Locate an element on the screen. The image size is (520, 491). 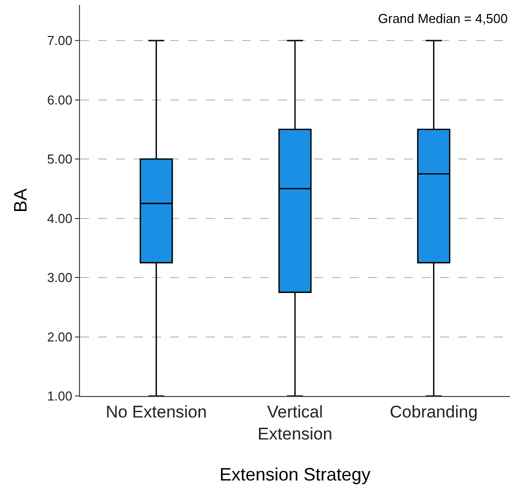
y-tick-label: 2.00 is located at coordinates (59, 336).